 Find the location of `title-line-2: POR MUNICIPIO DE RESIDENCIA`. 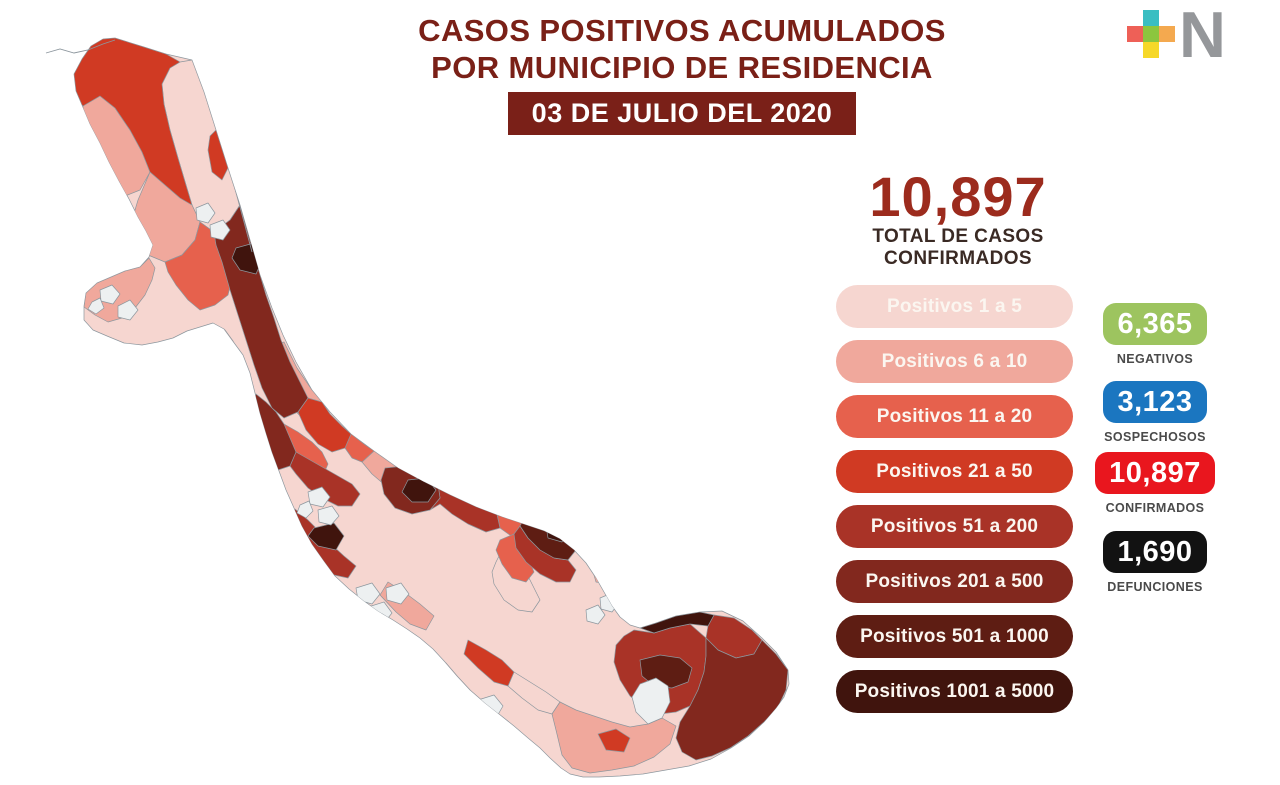

title-line-2: POR MUNICIPIO DE RESIDENCIA is located at coordinates (682, 67).